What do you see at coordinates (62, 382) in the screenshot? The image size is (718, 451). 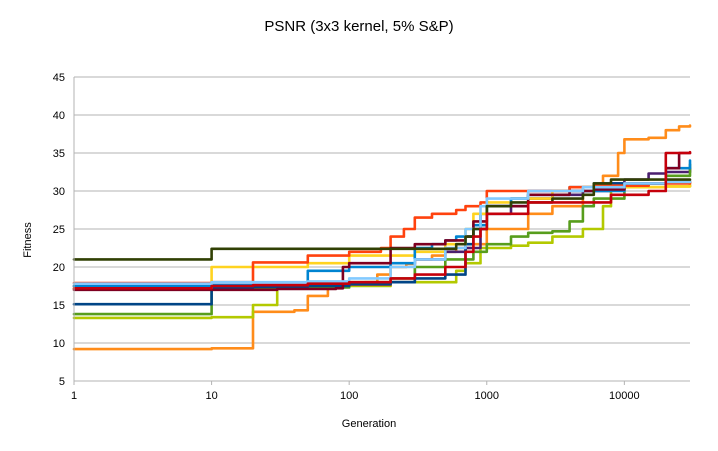 I see `y-tick-label: 5` at bounding box center [62, 382].